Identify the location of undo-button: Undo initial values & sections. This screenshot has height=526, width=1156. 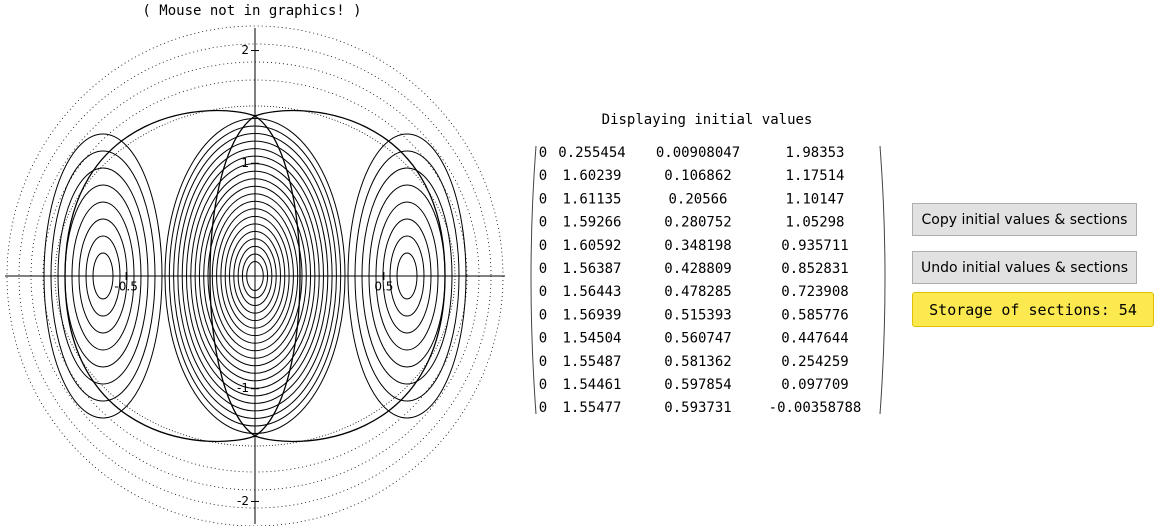
(1024, 267).